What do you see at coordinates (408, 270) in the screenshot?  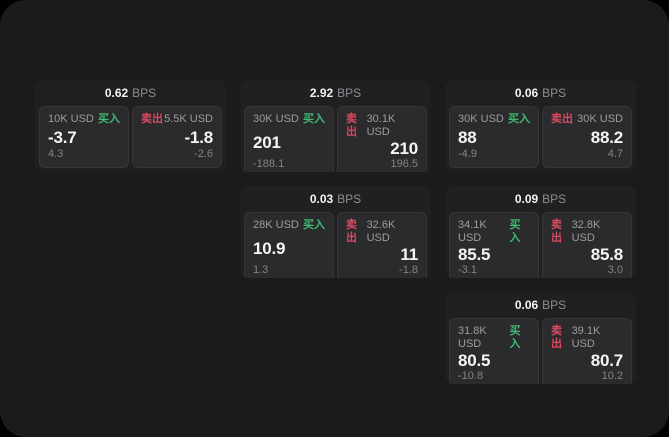 I see `sell-change: -1.8` at bounding box center [408, 270].